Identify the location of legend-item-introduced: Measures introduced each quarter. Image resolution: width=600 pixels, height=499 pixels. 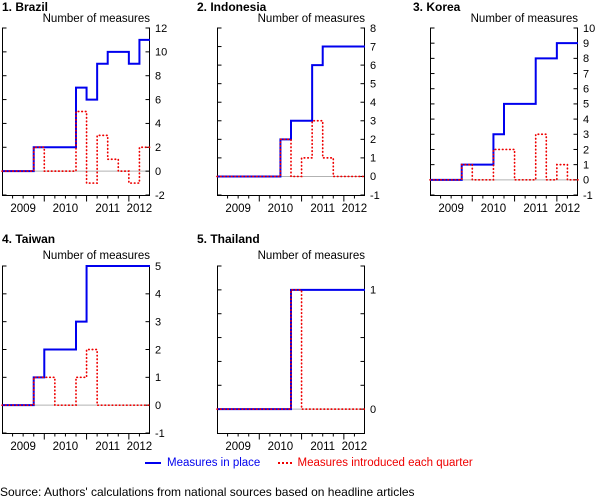
(375, 463).